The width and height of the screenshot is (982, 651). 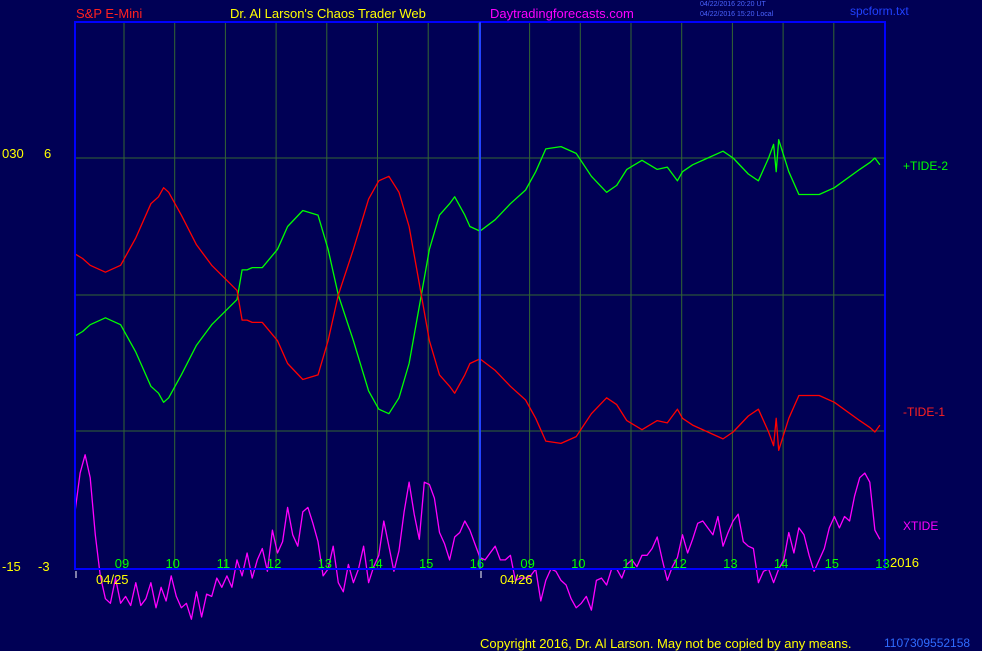 What do you see at coordinates (112, 579) in the screenshot?
I see `date-label-1: 04/25` at bounding box center [112, 579].